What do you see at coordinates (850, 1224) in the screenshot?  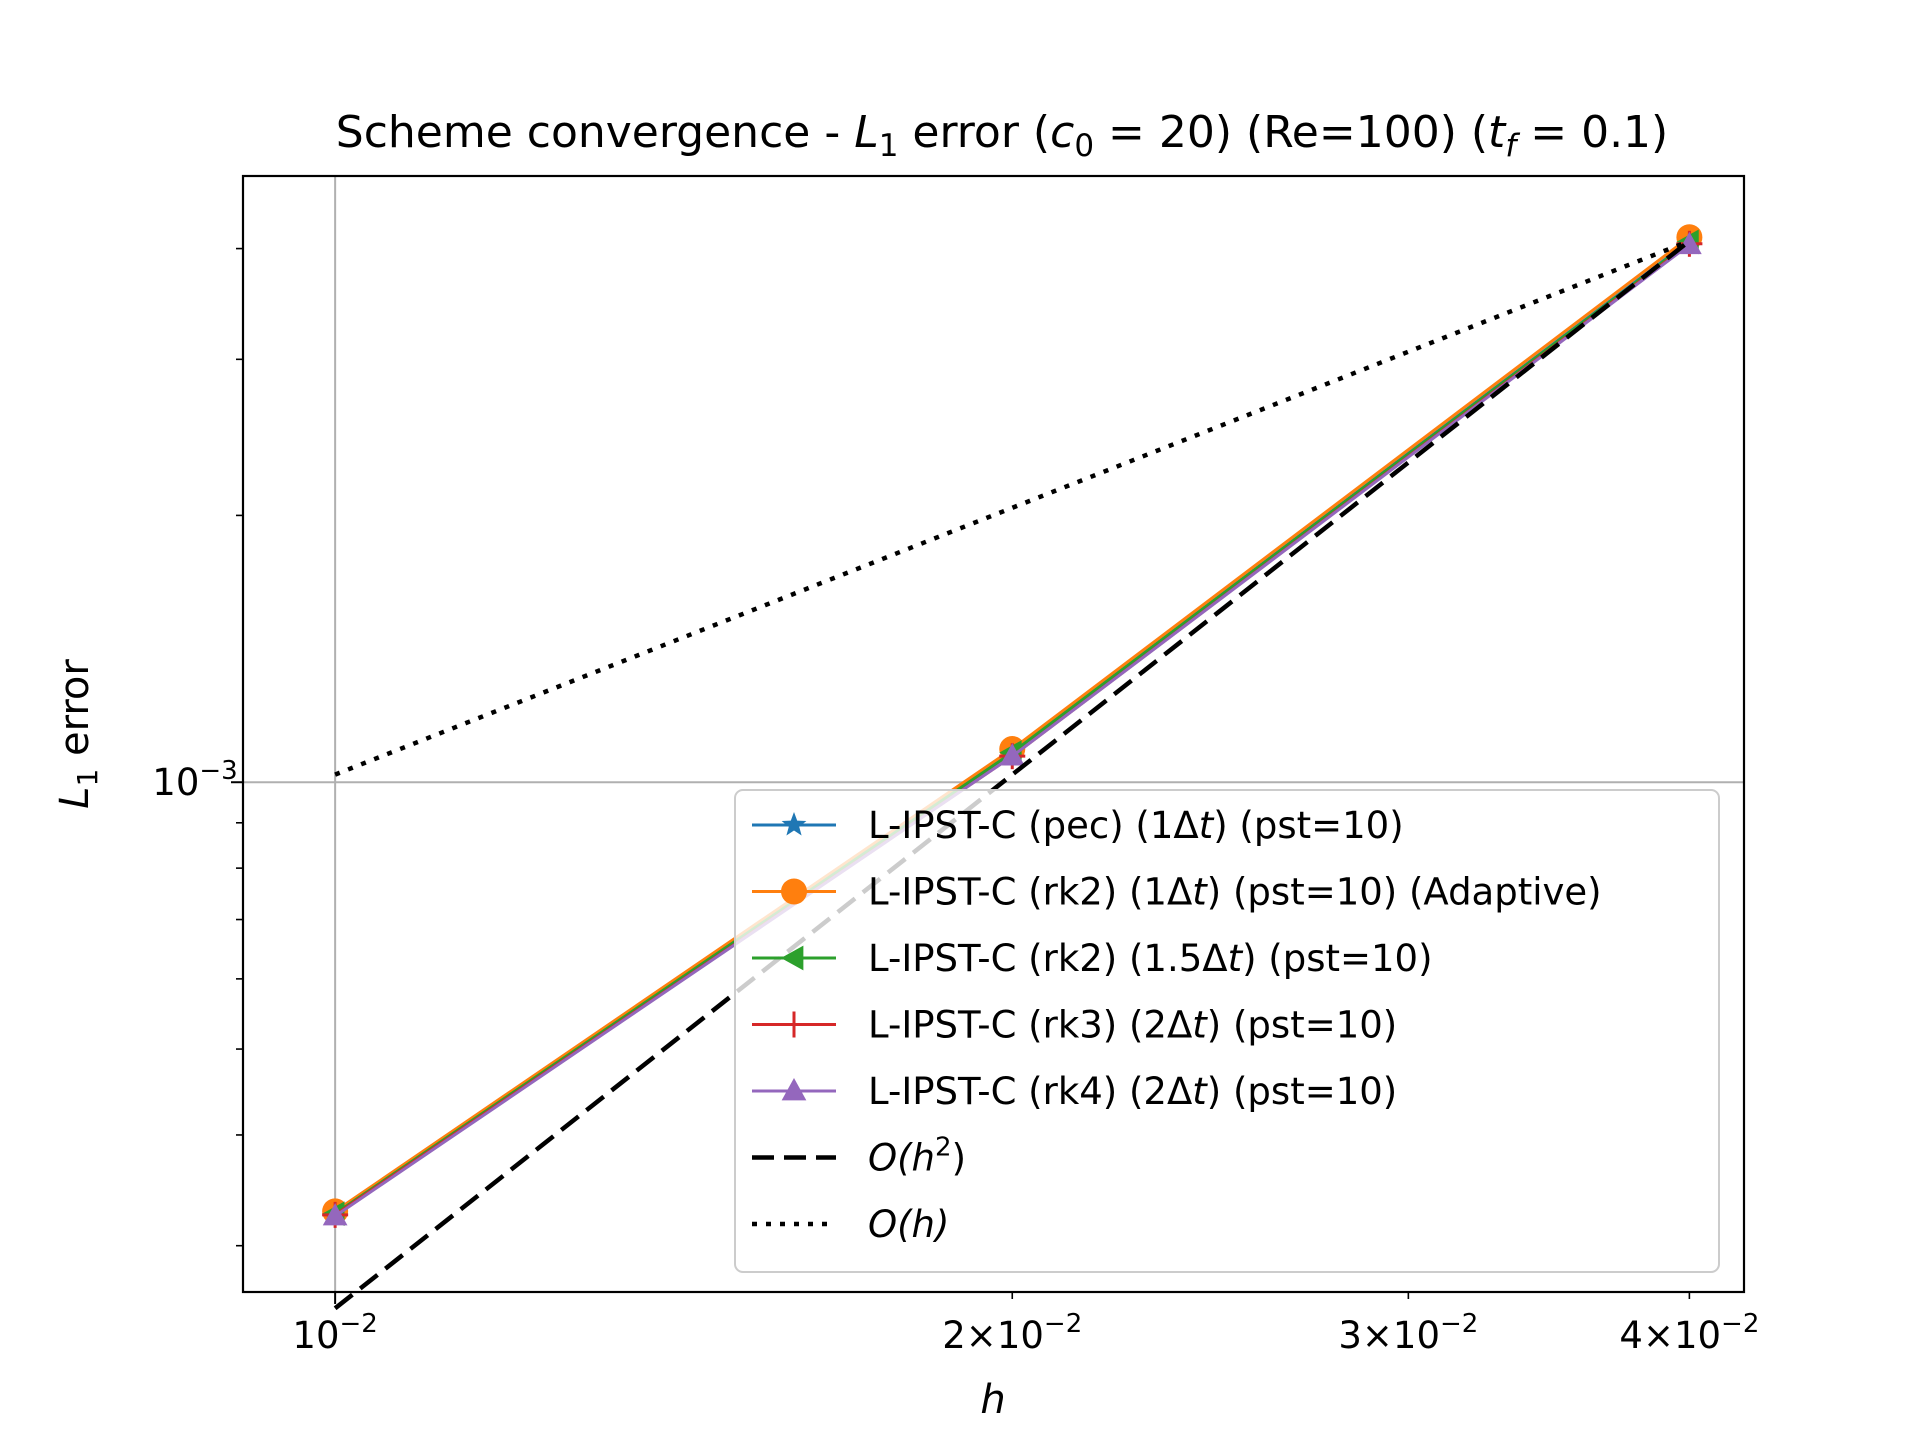 I see `legend-entry-7: O(h)` at bounding box center [850, 1224].